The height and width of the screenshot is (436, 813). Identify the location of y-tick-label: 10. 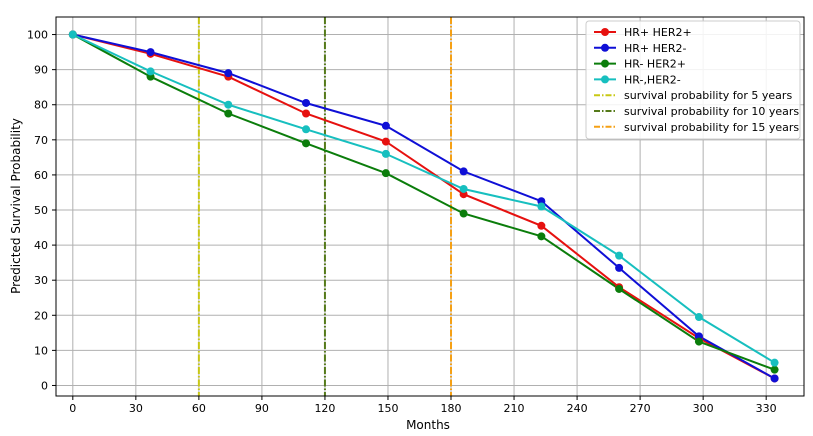
(41, 350).